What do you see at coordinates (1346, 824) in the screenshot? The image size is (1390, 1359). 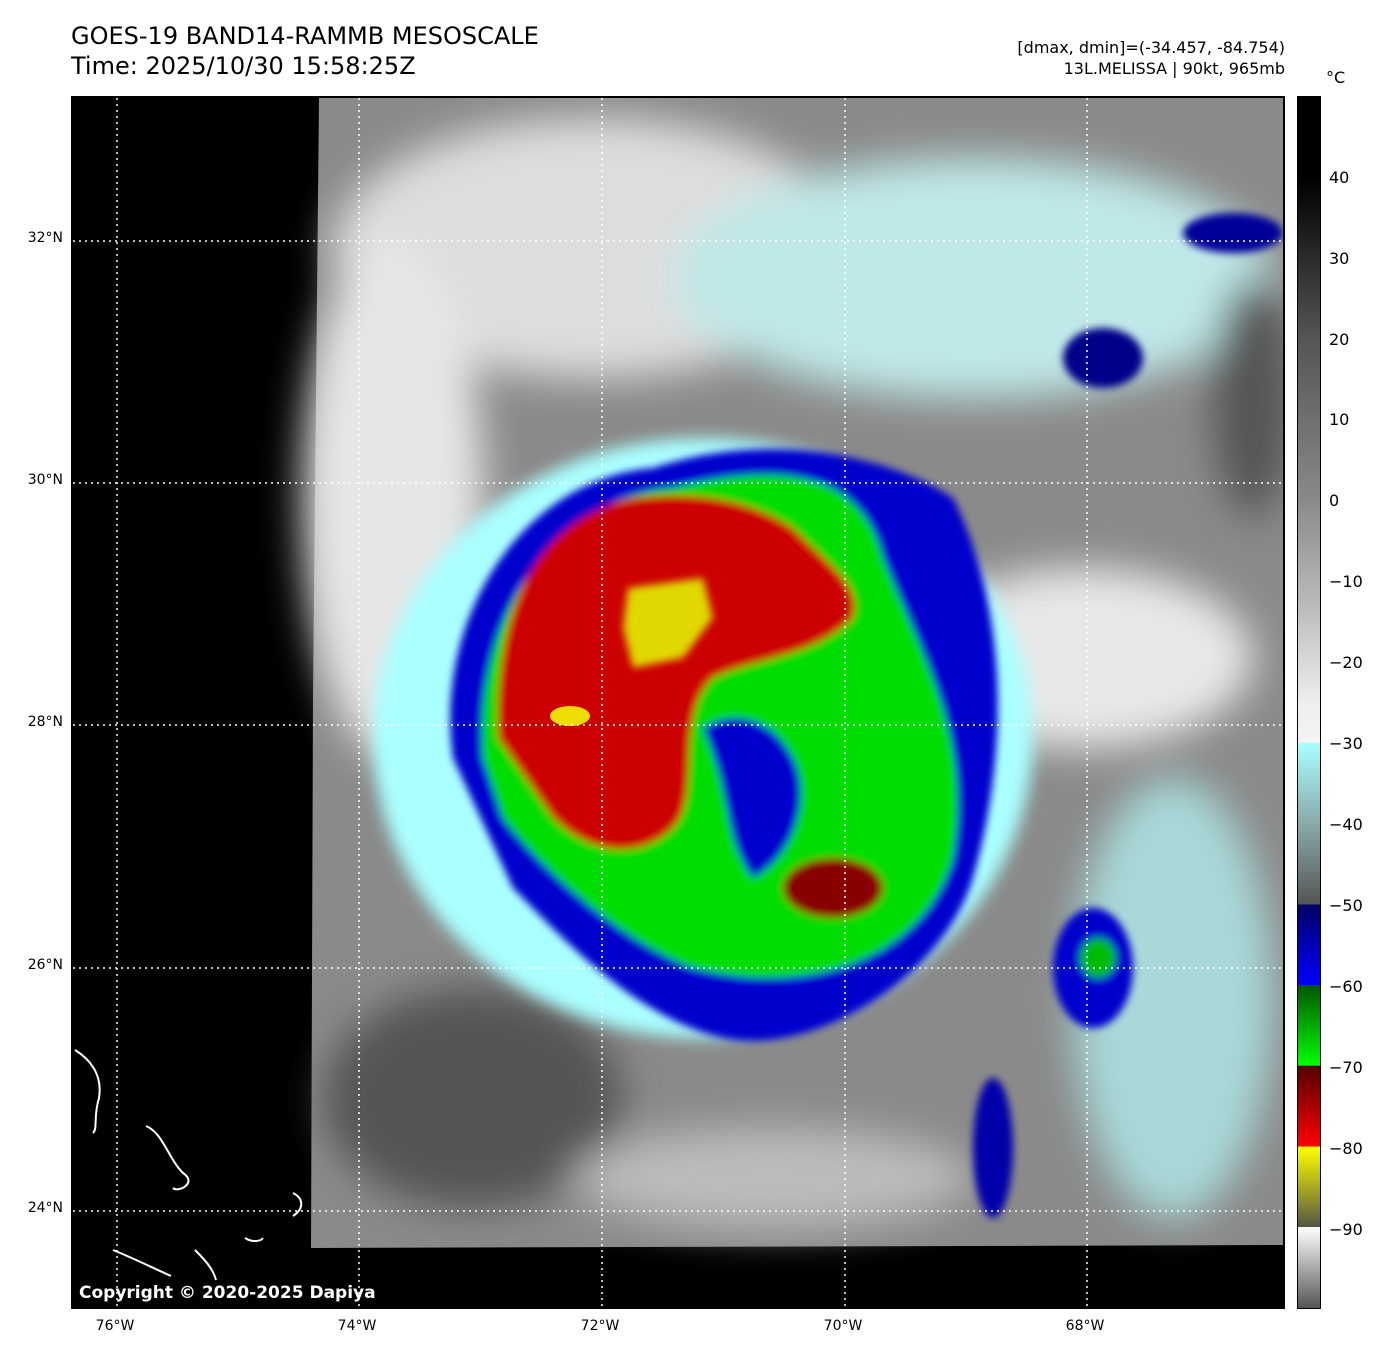 I see `colorbar-tick: −40` at bounding box center [1346, 824].